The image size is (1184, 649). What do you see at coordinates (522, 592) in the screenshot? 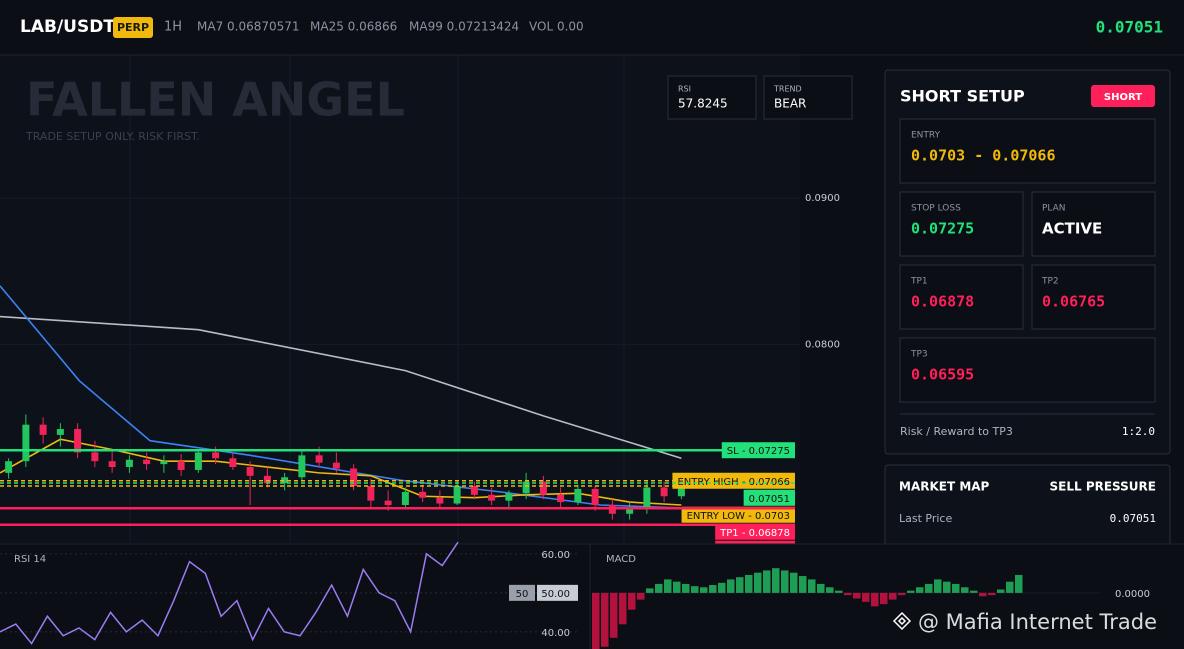
I see `marker-bg` at bounding box center [522, 592].